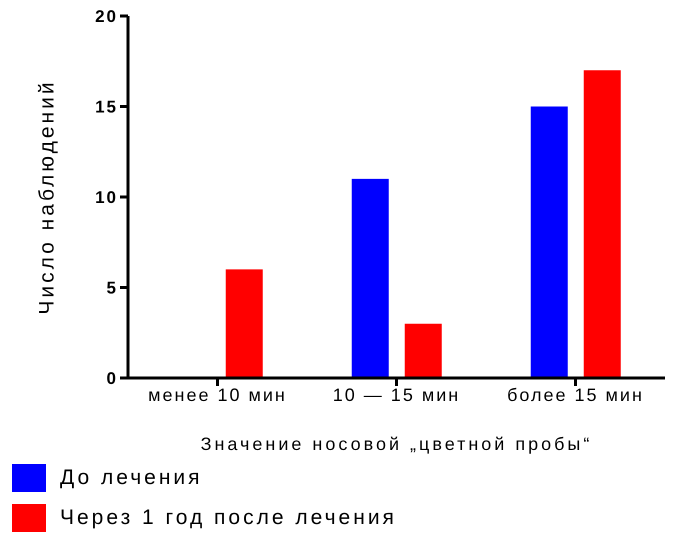 The image size is (681, 556). Describe the element at coordinates (106, 16) in the screenshot. I see `y-tick-label: 20` at that location.